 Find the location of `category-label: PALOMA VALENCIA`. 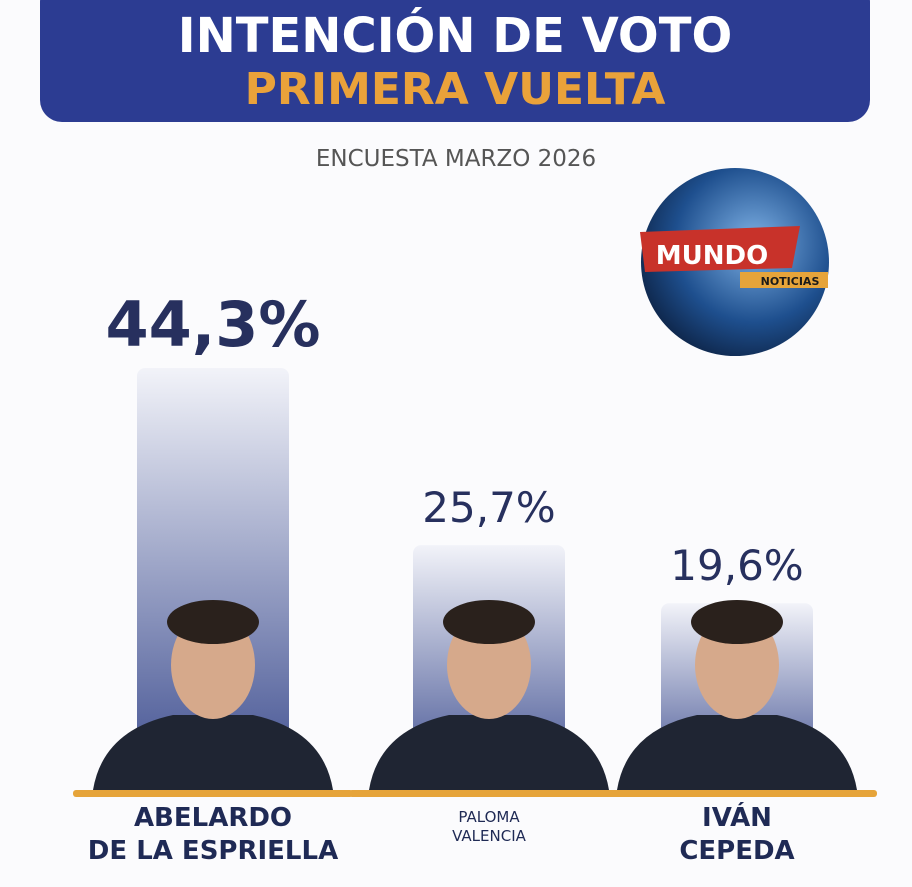

category-label: PALOMA VALENCIA is located at coordinates (489, 826).